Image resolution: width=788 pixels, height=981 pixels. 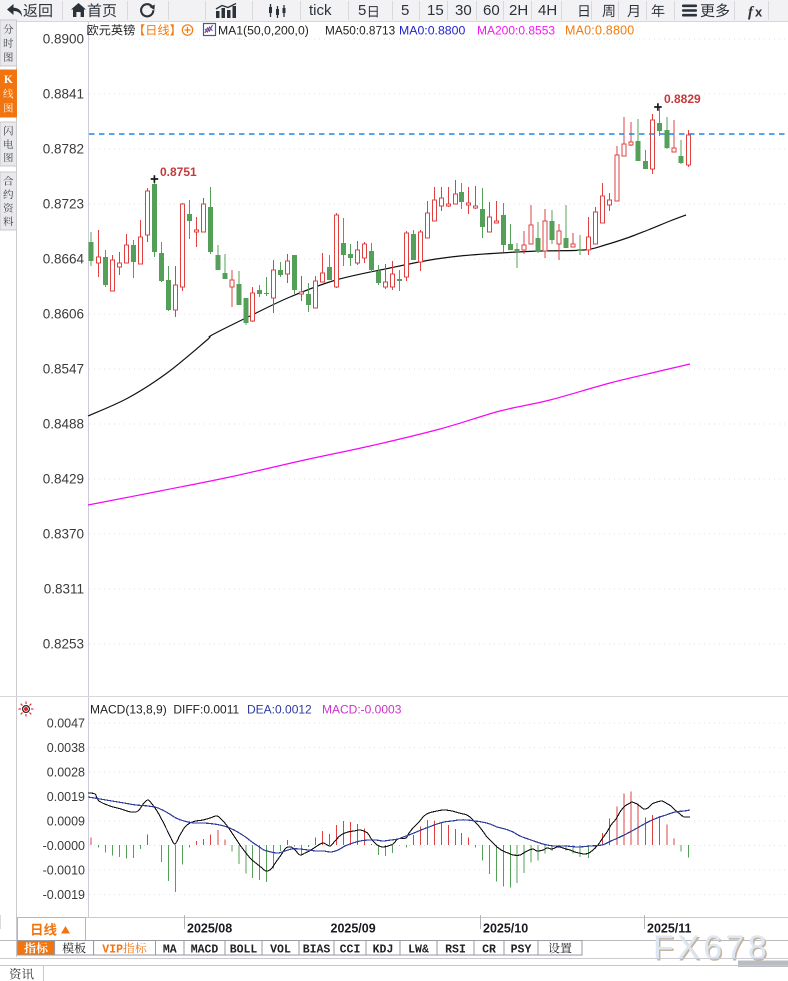 I want to click on svg-text: 2025/08, so click(x=209, y=929).